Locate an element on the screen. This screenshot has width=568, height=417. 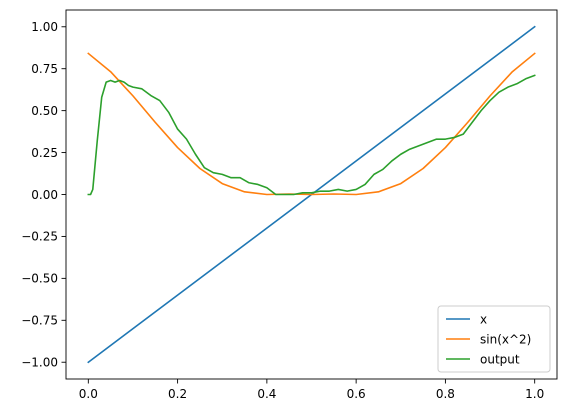
legend: x sin(x^2) output is located at coordinates (494, 339).